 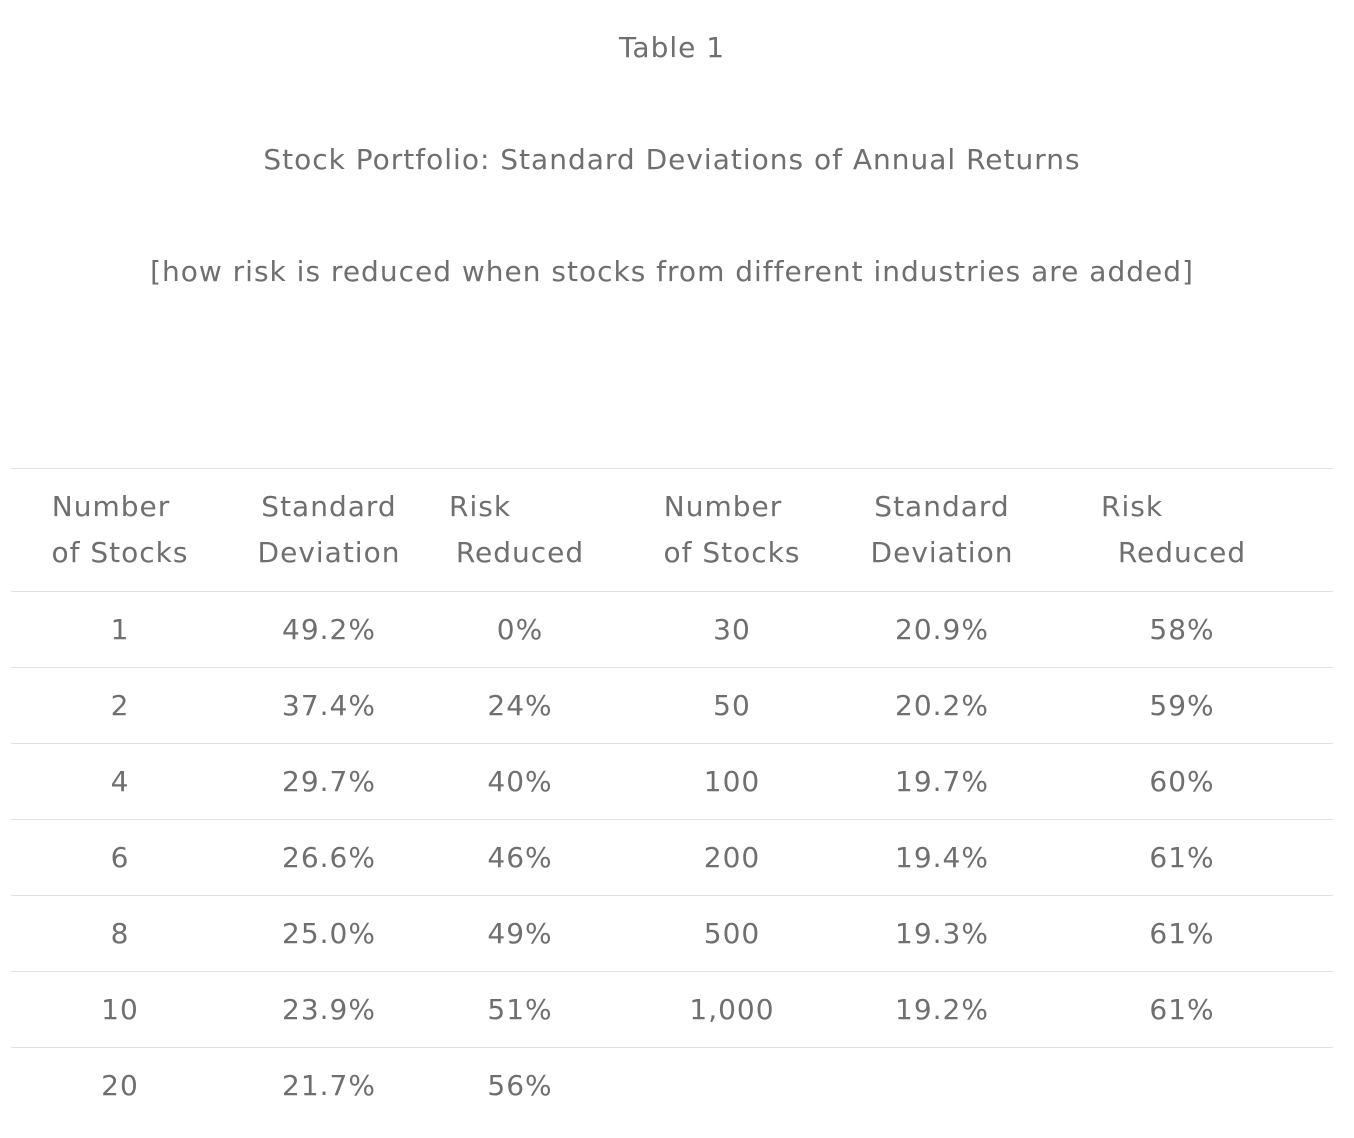 I want to click on cell-standard-deviation: 21.7%, so click(x=329, y=1085).